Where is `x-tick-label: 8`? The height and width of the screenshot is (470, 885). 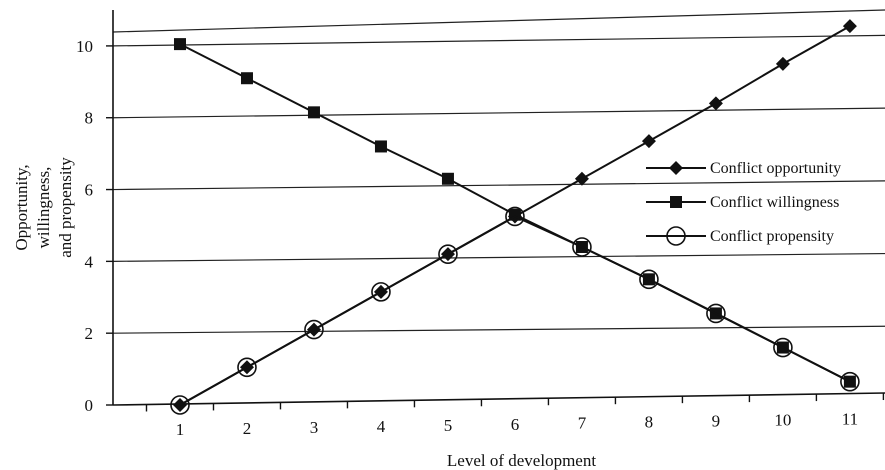 x-tick-label: 8 is located at coordinates (649, 422).